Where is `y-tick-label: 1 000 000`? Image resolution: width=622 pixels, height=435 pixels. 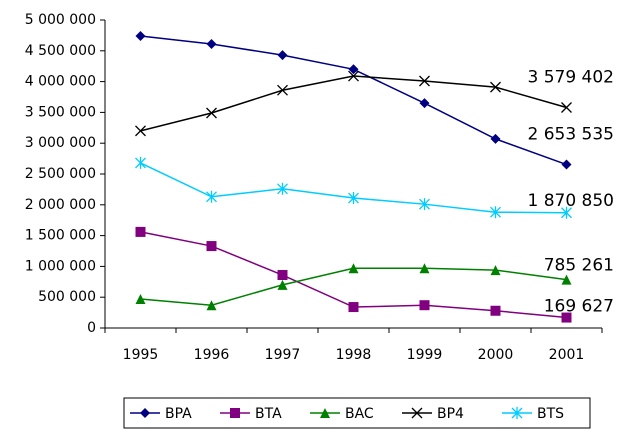 y-tick-label: 1 000 000 is located at coordinates (60, 266).